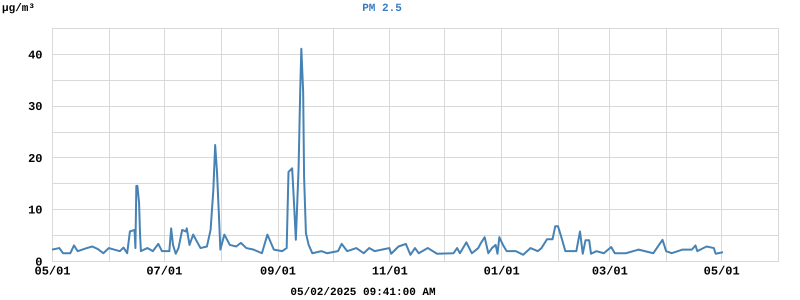 This screenshot has width=800, height=300. I want to click on y-axis-title: µg/m³, so click(19, 9).